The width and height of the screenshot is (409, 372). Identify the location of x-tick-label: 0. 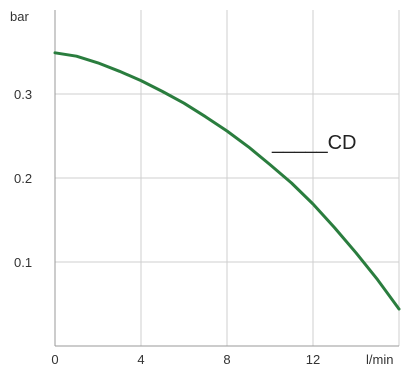
(54, 359).